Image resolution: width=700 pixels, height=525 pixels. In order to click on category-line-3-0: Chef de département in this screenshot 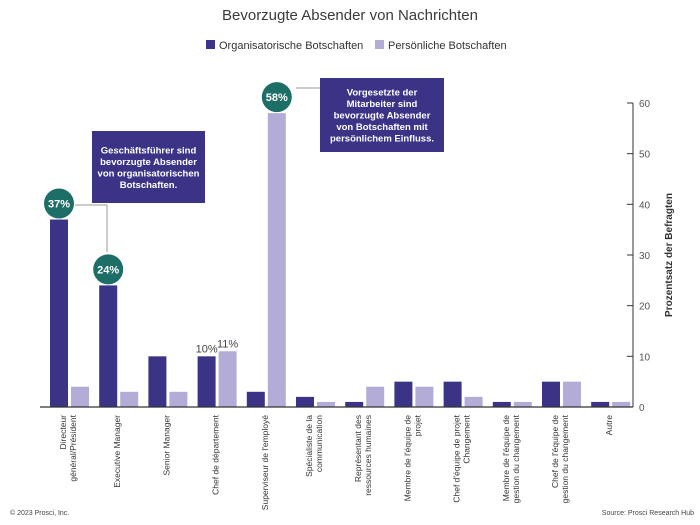, I will do `click(216, 454)`.